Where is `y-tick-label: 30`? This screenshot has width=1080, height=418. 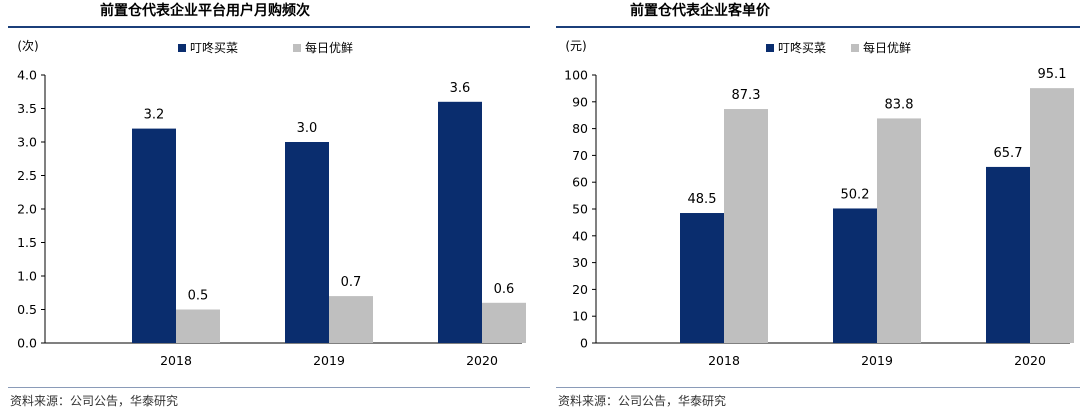 y-tick-label: 30 is located at coordinates (580, 262).